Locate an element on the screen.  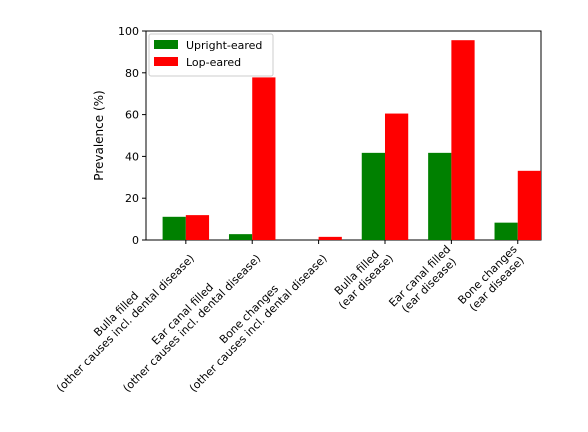
x-tick-label-line: (other causes incl. dental disease) is located at coordinates (258, 323).